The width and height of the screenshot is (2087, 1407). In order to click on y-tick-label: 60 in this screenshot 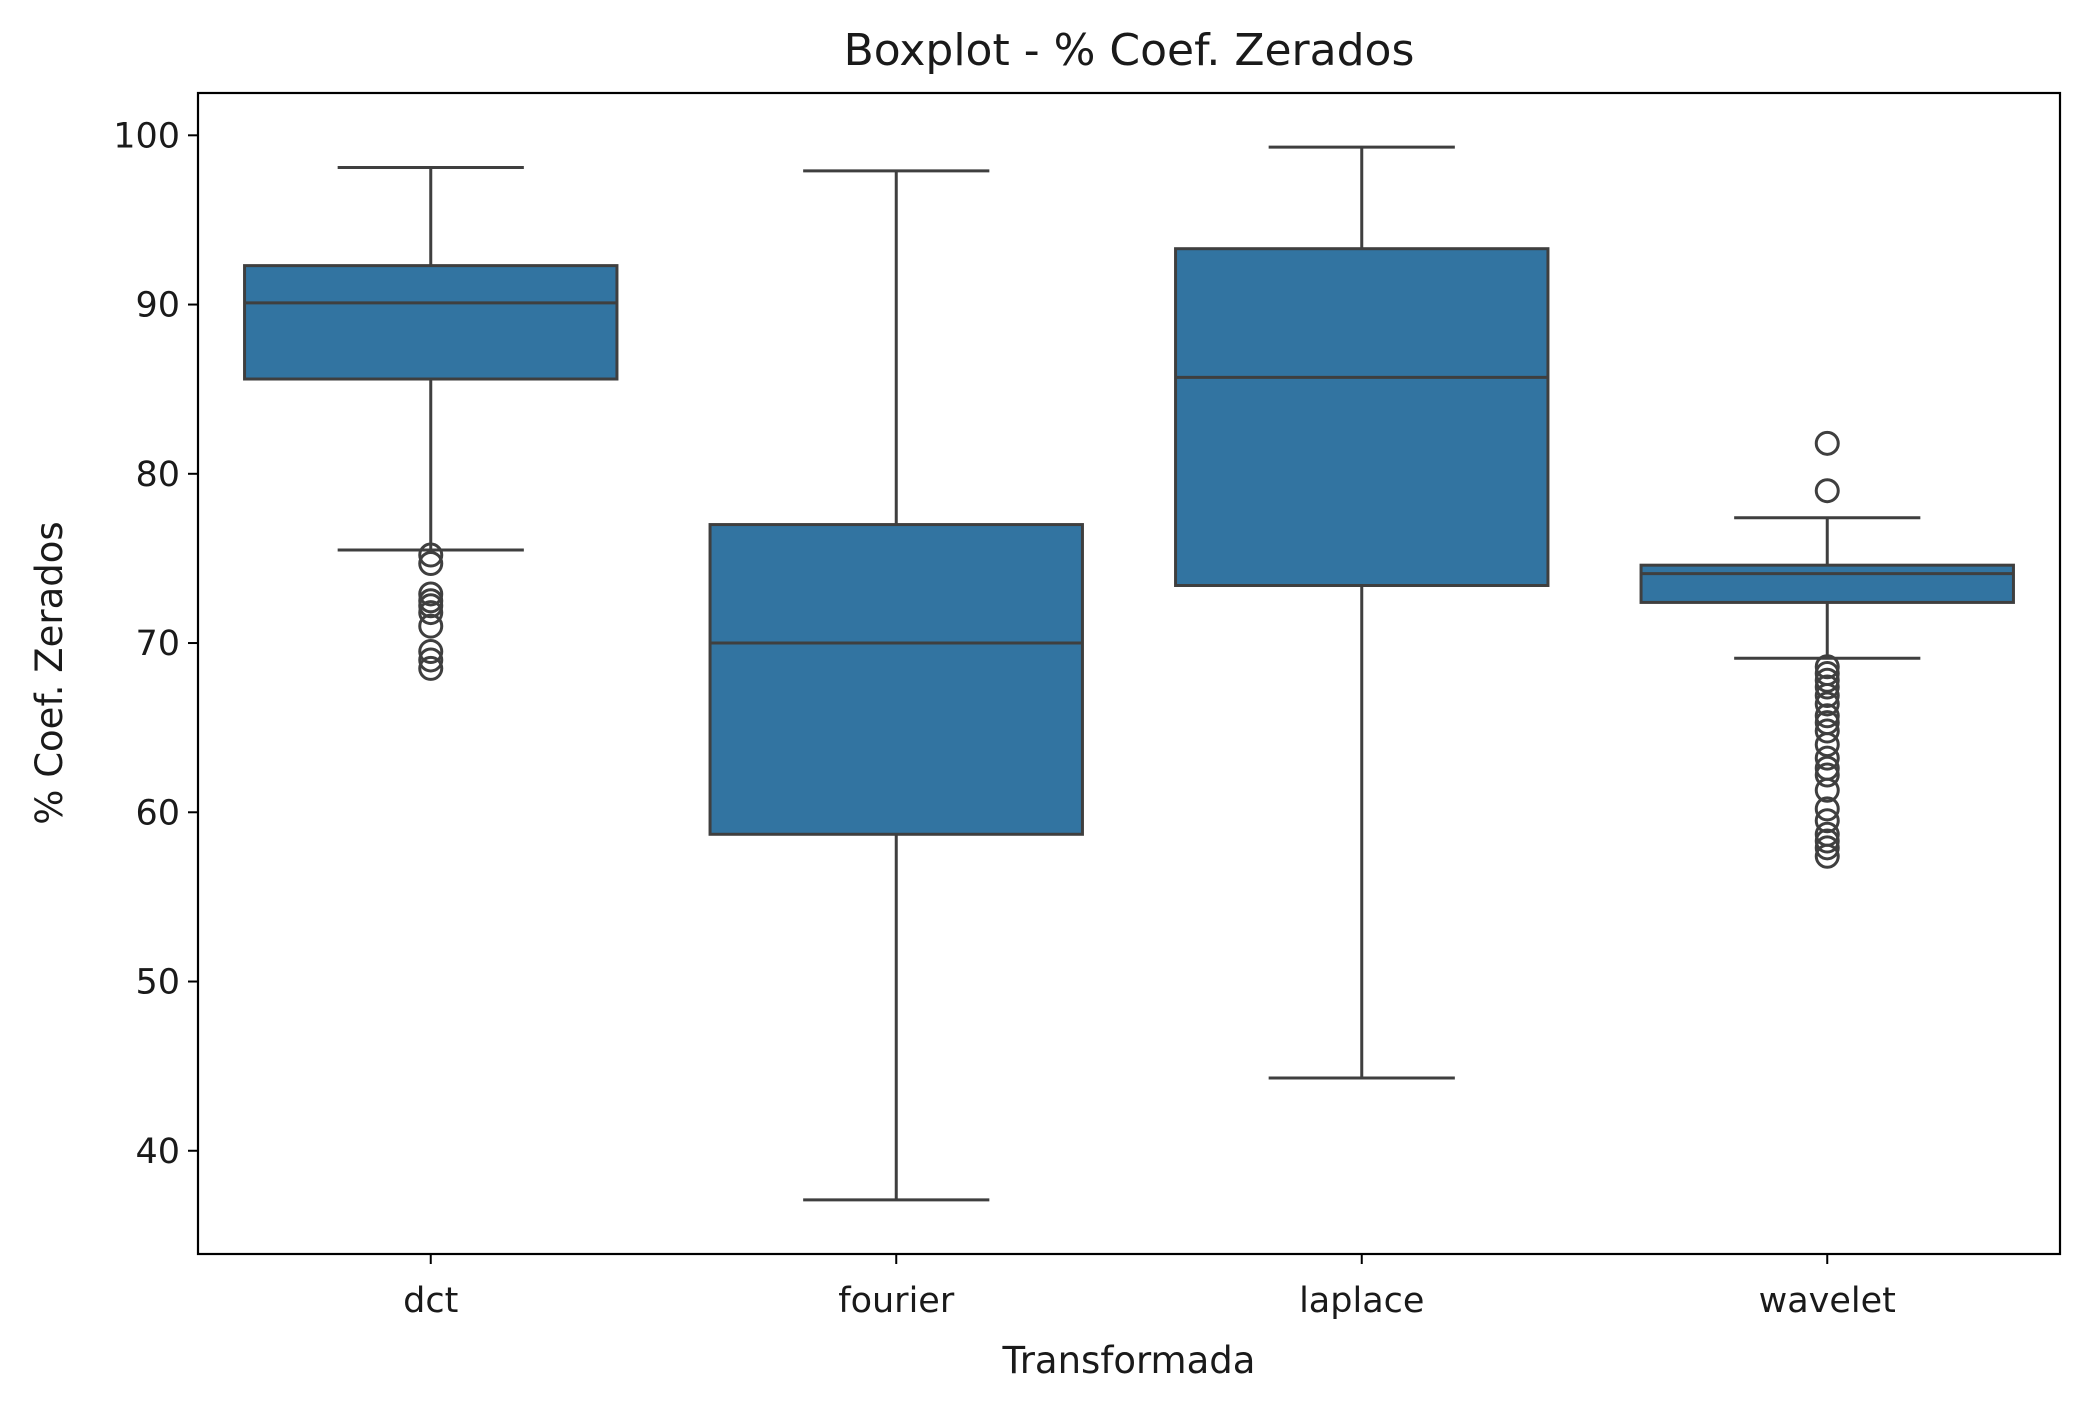, I will do `click(157, 813)`.